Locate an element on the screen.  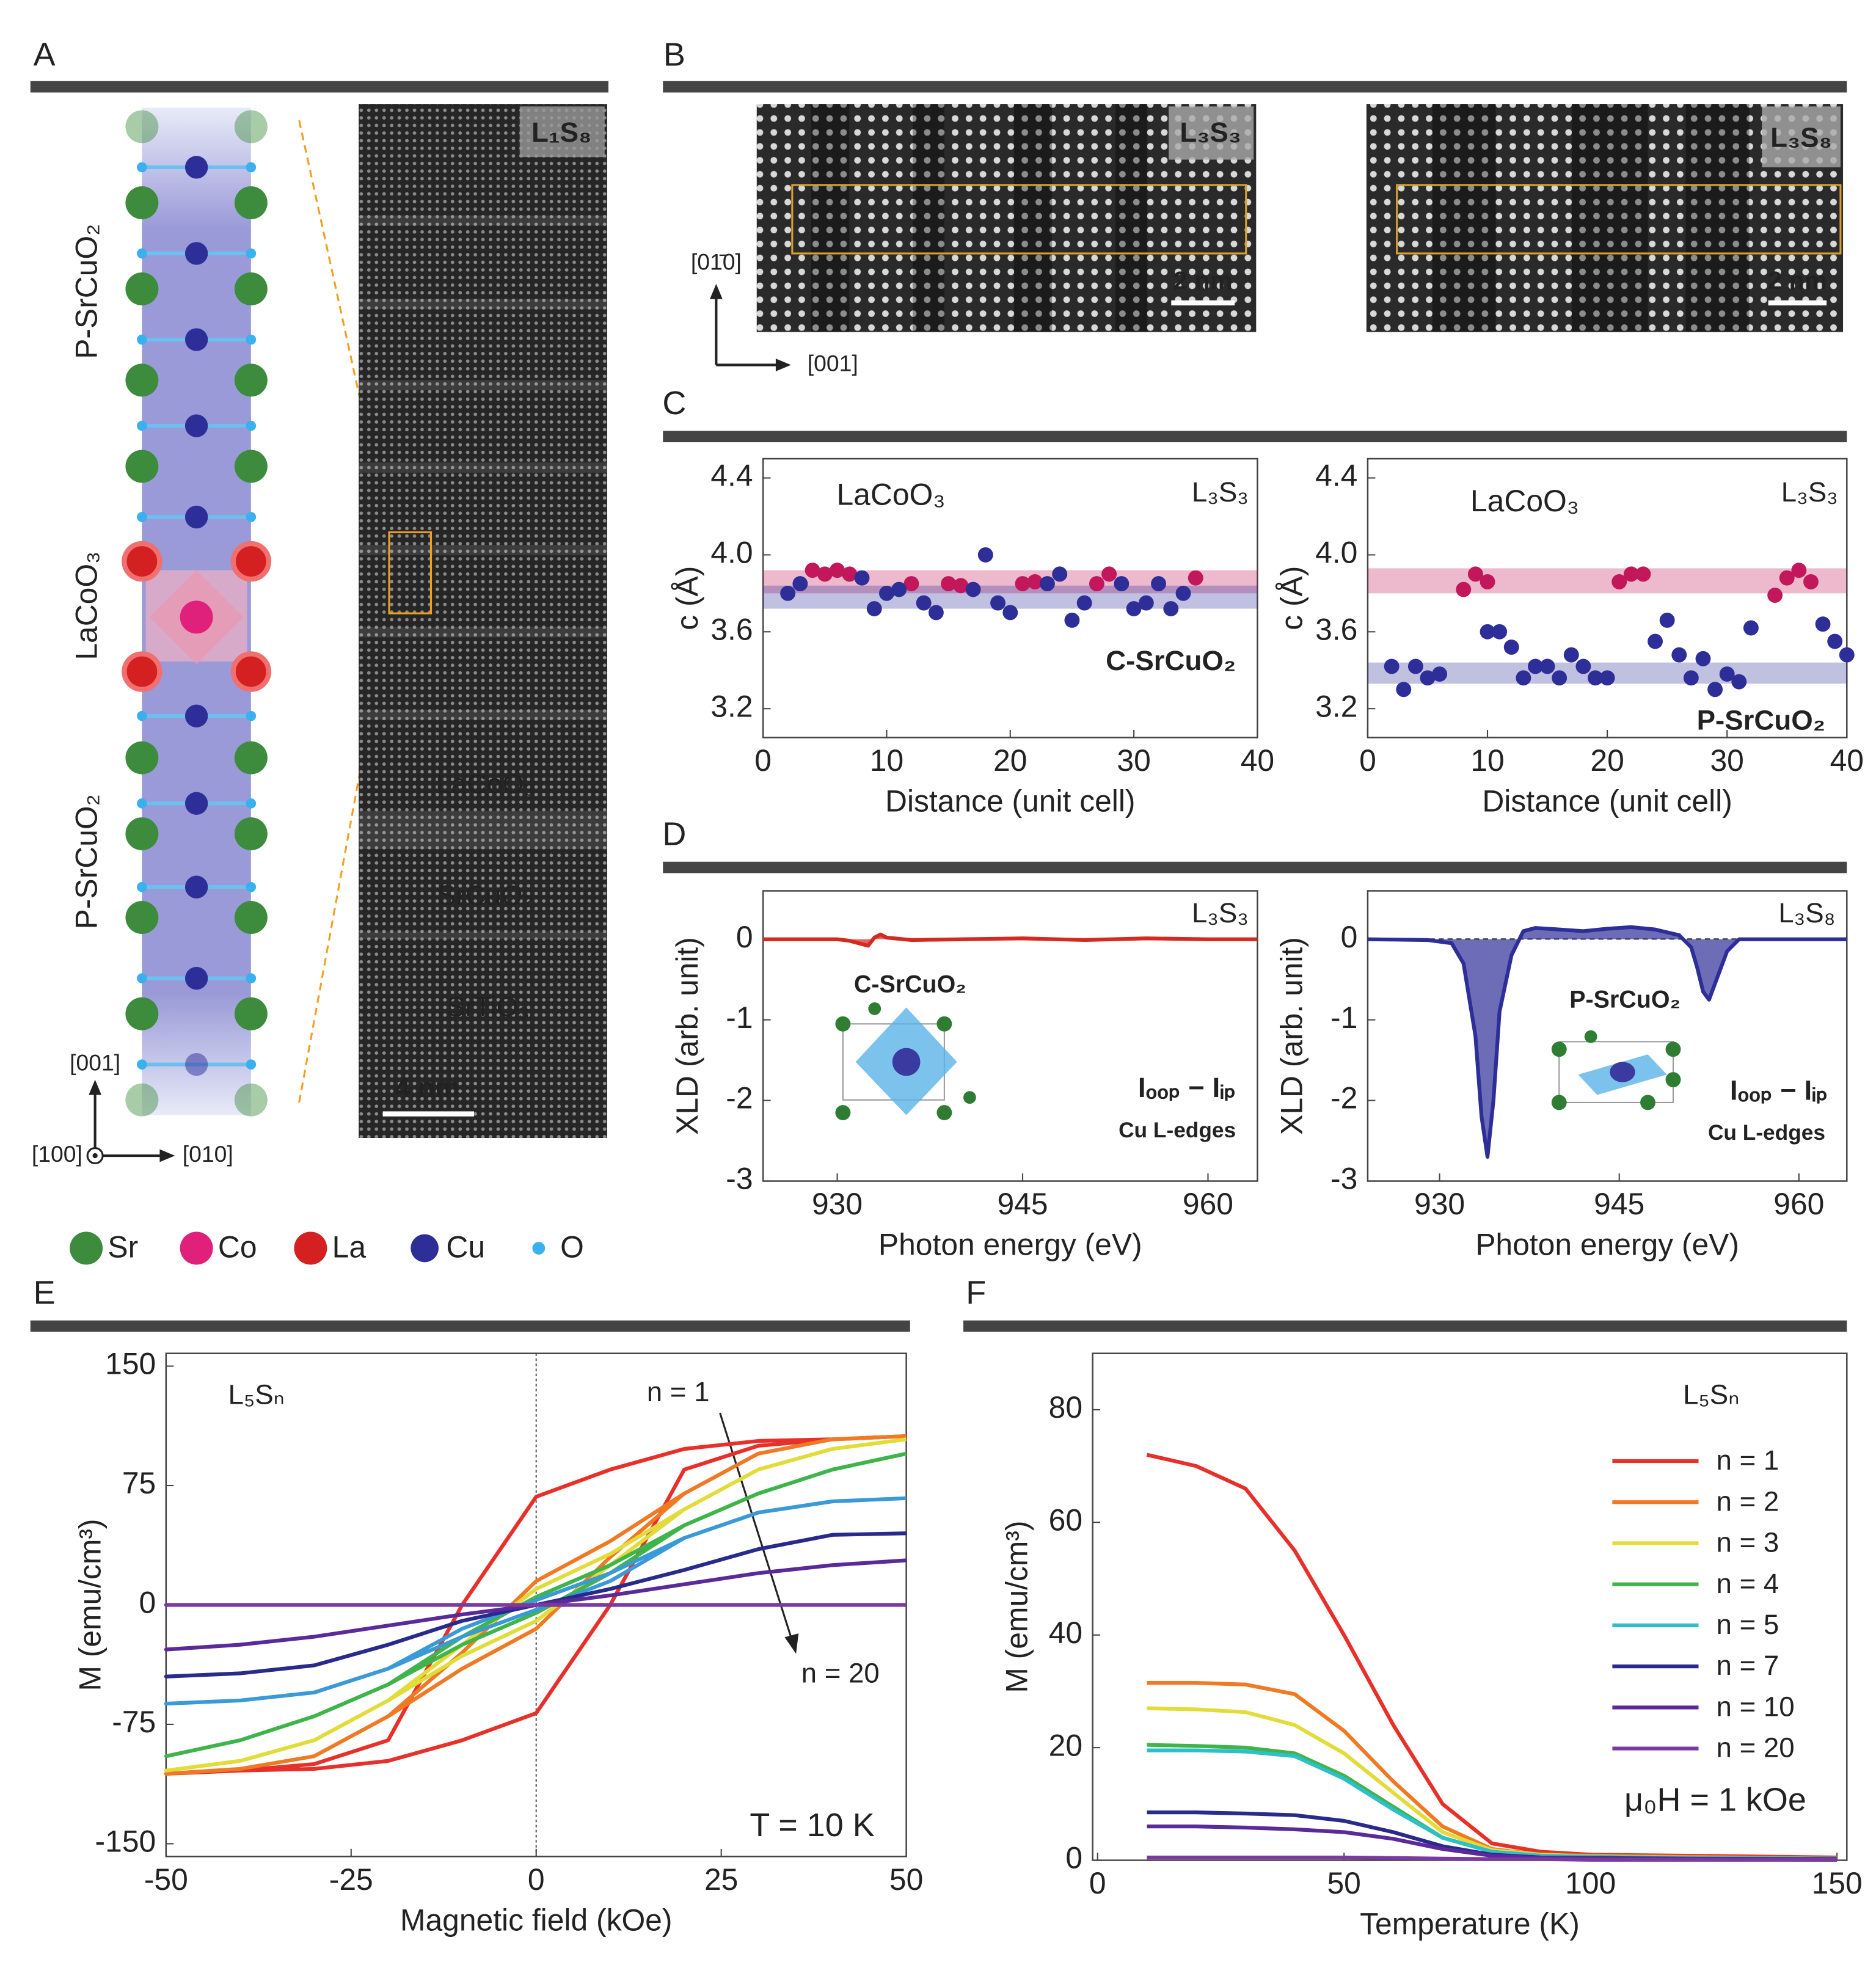
legend-label: O is located at coordinates (572, 1247).